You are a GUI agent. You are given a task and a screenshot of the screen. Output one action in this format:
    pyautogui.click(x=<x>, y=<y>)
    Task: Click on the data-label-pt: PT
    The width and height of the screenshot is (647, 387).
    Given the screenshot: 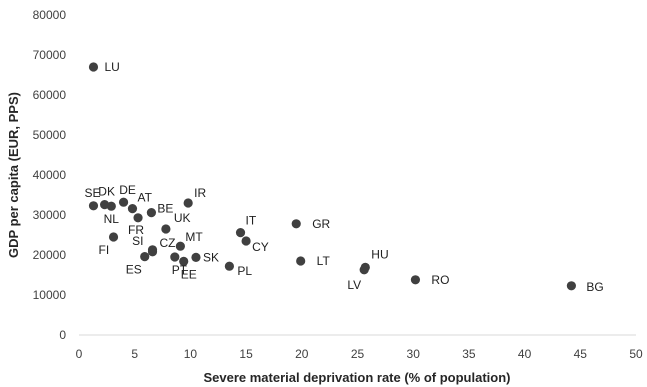 What is the action you would take?
    pyautogui.click(x=180, y=270)
    